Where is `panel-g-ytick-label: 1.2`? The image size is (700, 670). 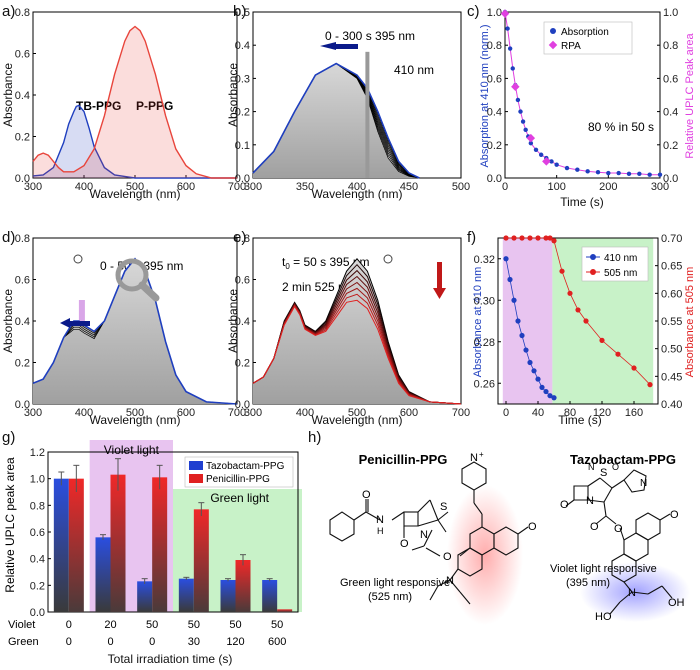 panel-g-ytick-label: 1.2 is located at coordinates (37, 453).